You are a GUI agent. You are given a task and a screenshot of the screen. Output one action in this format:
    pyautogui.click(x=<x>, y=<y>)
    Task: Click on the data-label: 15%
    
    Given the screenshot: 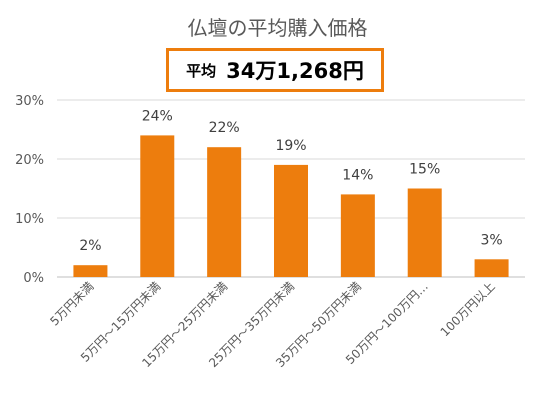 What is the action you would take?
    pyautogui.click(x=424, y=170)
    